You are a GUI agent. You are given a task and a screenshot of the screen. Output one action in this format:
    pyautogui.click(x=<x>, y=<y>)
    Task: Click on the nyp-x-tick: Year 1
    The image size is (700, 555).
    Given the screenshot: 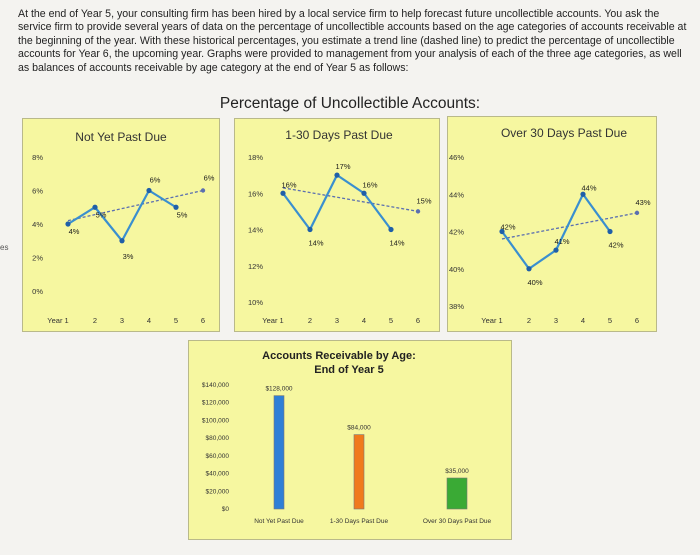 What is the action you would take?
    pyautogui.click(x=57, y=320)
    